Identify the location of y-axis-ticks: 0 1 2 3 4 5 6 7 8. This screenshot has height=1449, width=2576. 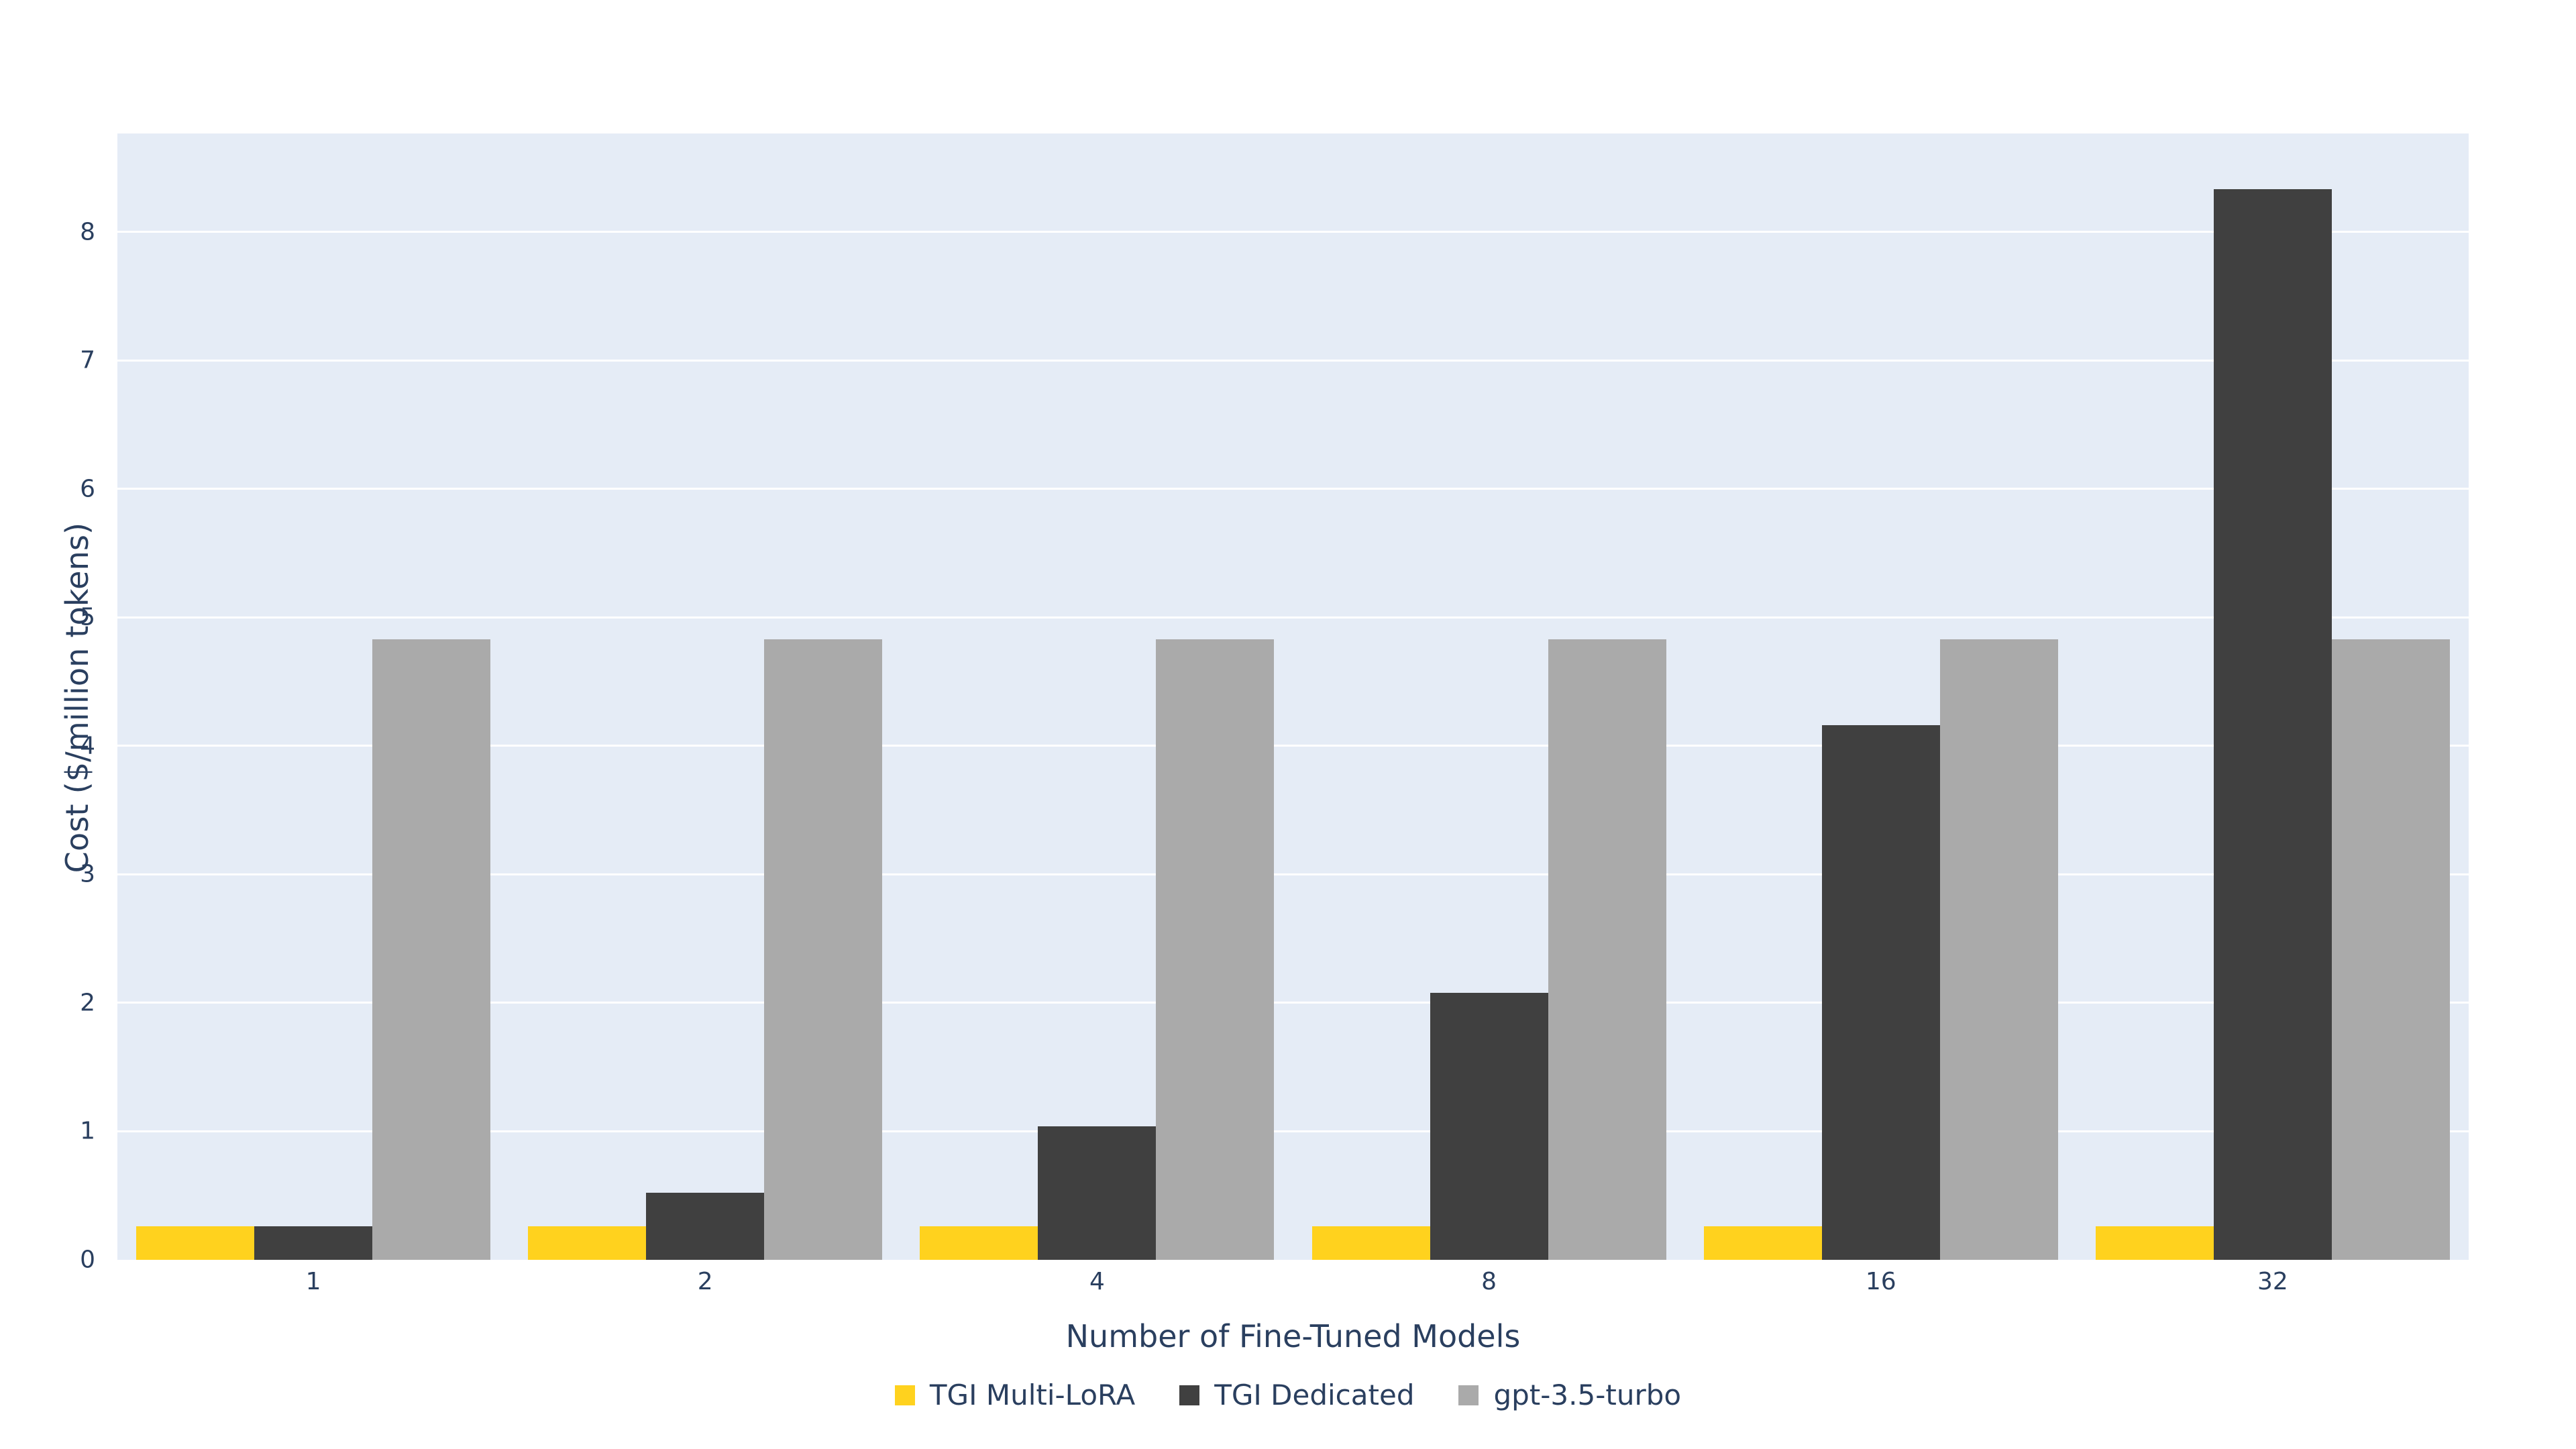
(58, 724).